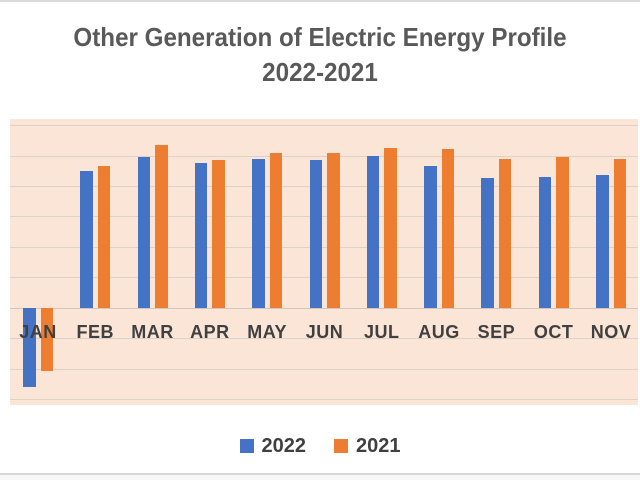 The height and width of the screenshot is (480, 640). Describe the element at coordinates (161, 226) in the screenshot. I see `bar-2021-mar` at that location.